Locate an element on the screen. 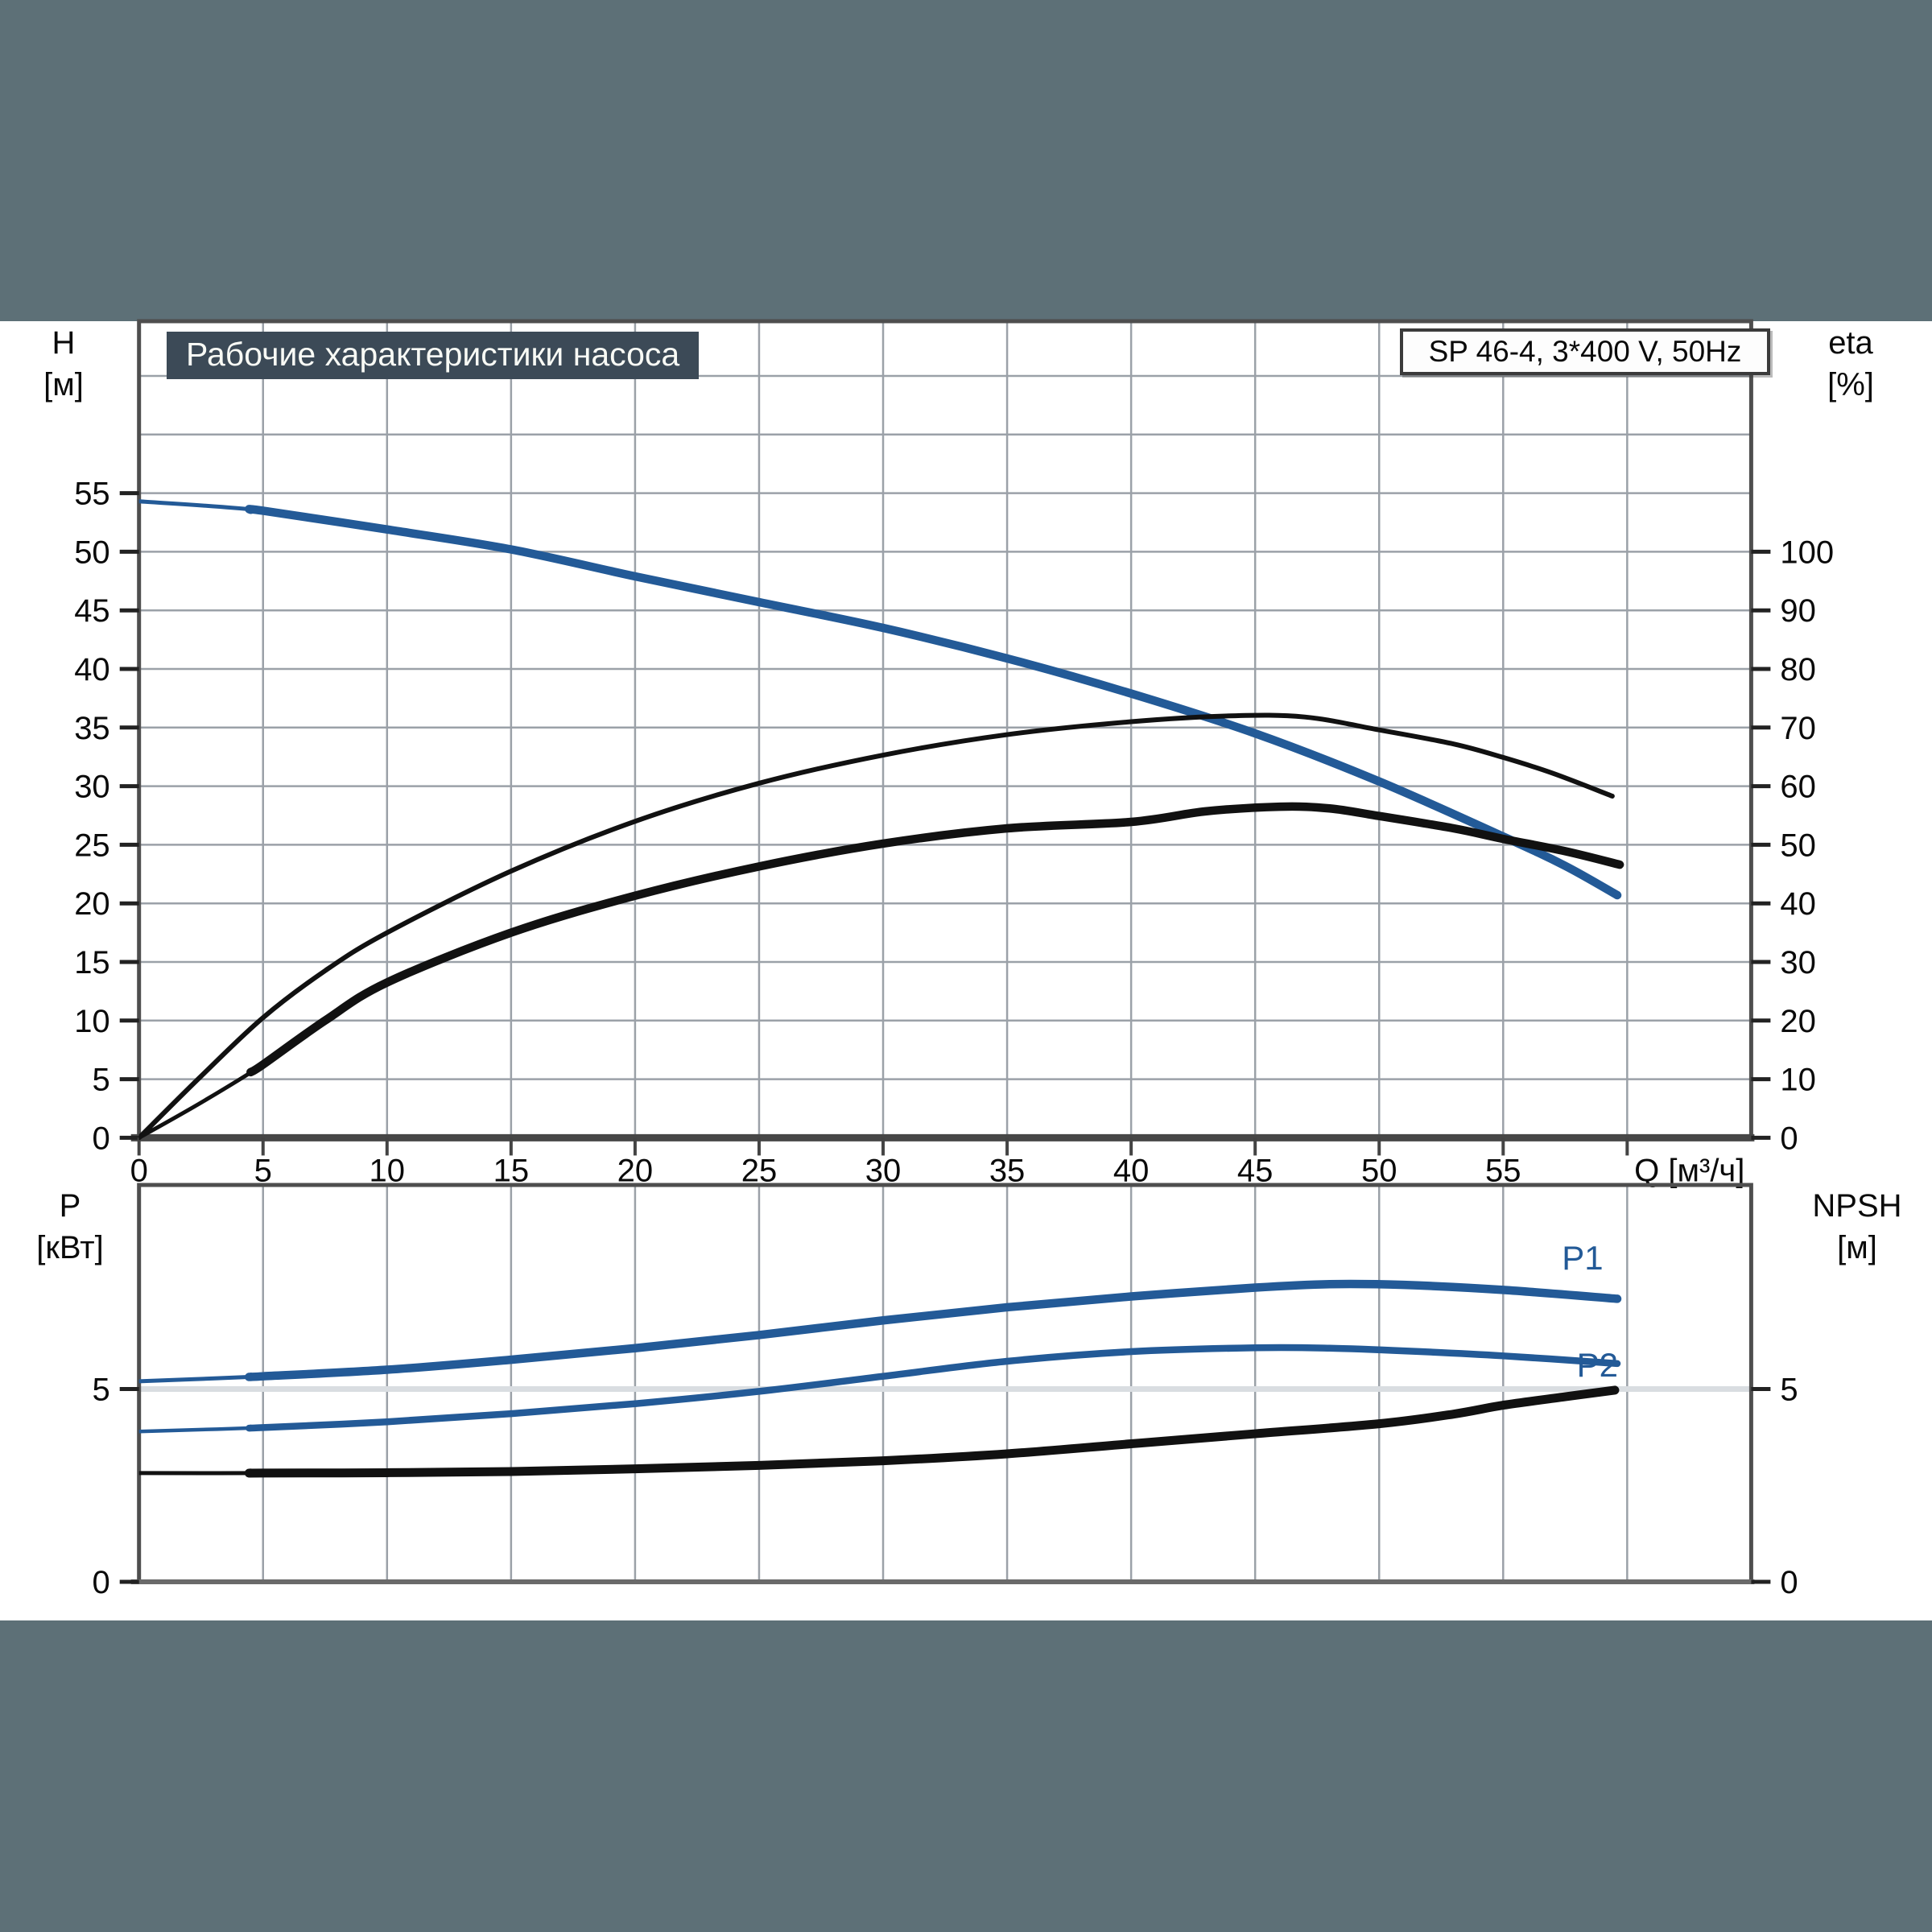  flow-tick-label: 45 is located at coordinates (1255, 1170).